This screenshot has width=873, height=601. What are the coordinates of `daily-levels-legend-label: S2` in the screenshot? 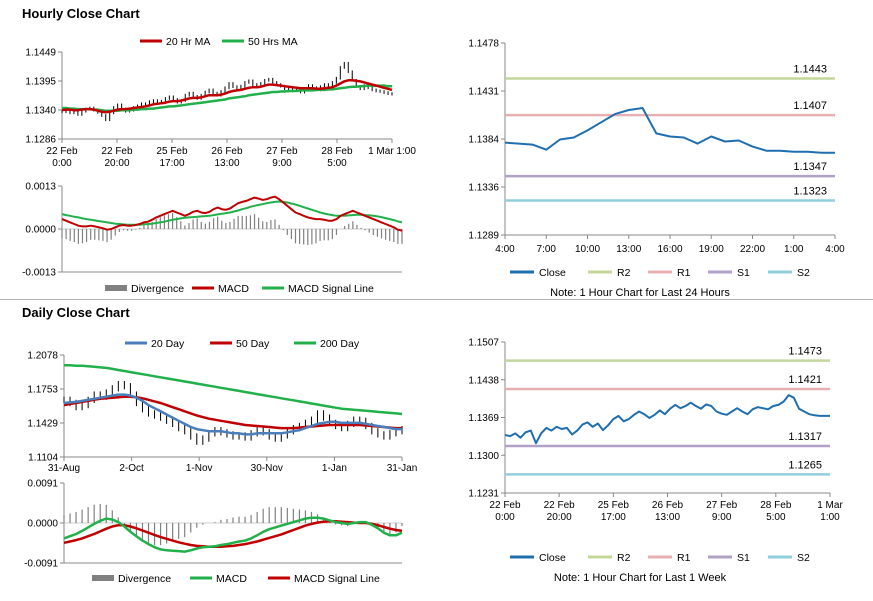 It's located at (803, 558).